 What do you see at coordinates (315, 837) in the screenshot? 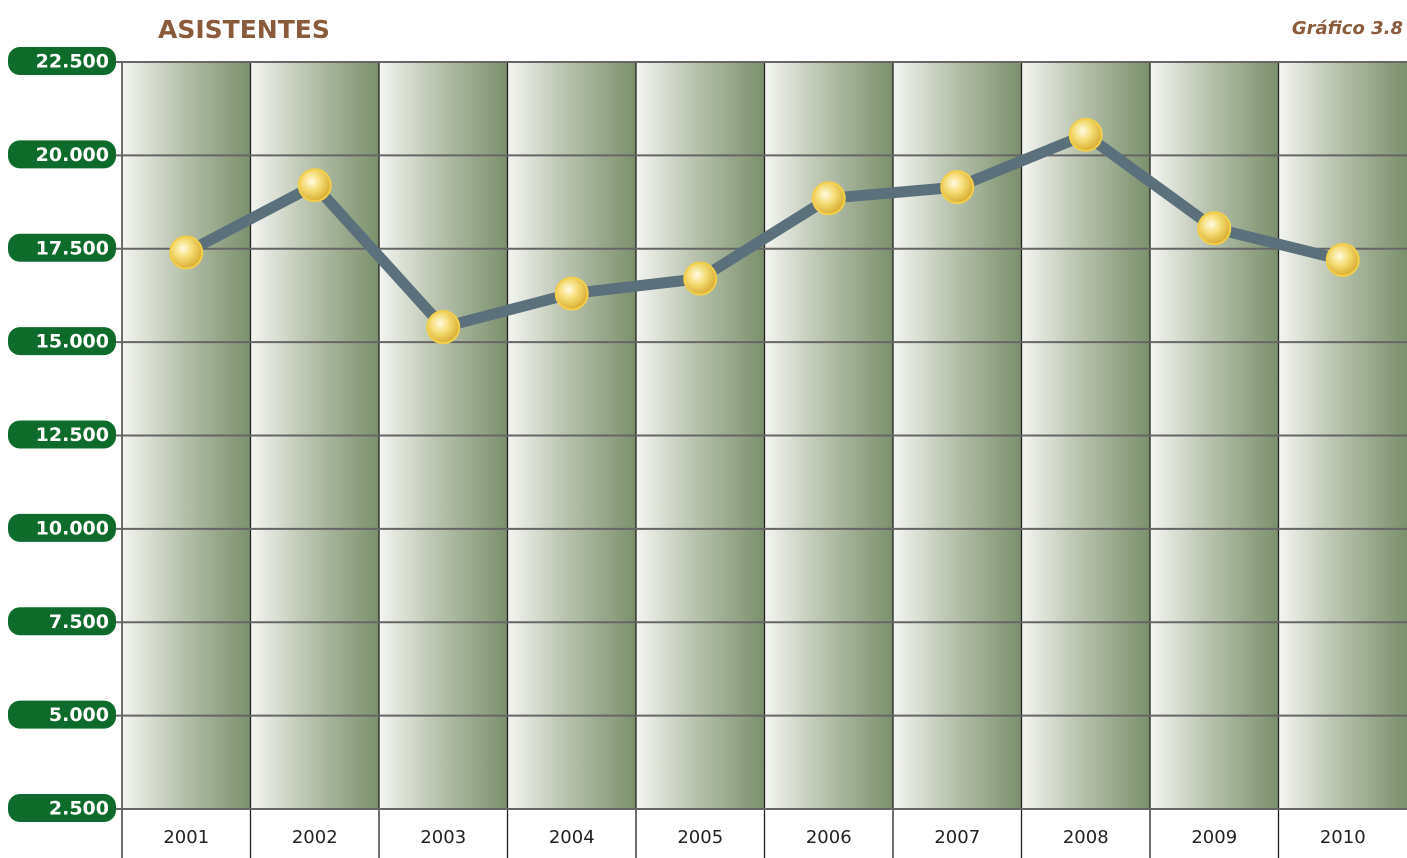
I see `x-tick-label: 2002` at bounding box center [315, 837].